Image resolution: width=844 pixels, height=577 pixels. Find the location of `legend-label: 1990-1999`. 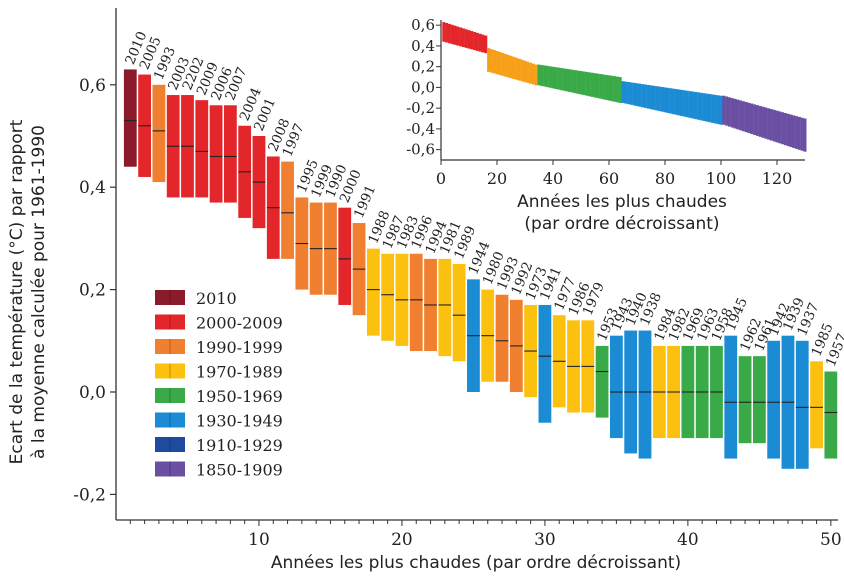

legend-label: 1990-1999 is located at coordinates (239, 347).